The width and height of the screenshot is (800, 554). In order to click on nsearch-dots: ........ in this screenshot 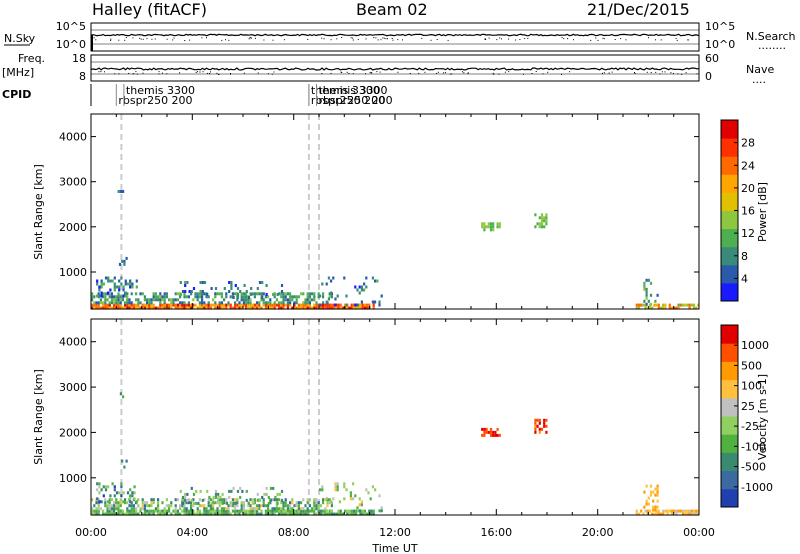, I will do `click(772, 45)`.